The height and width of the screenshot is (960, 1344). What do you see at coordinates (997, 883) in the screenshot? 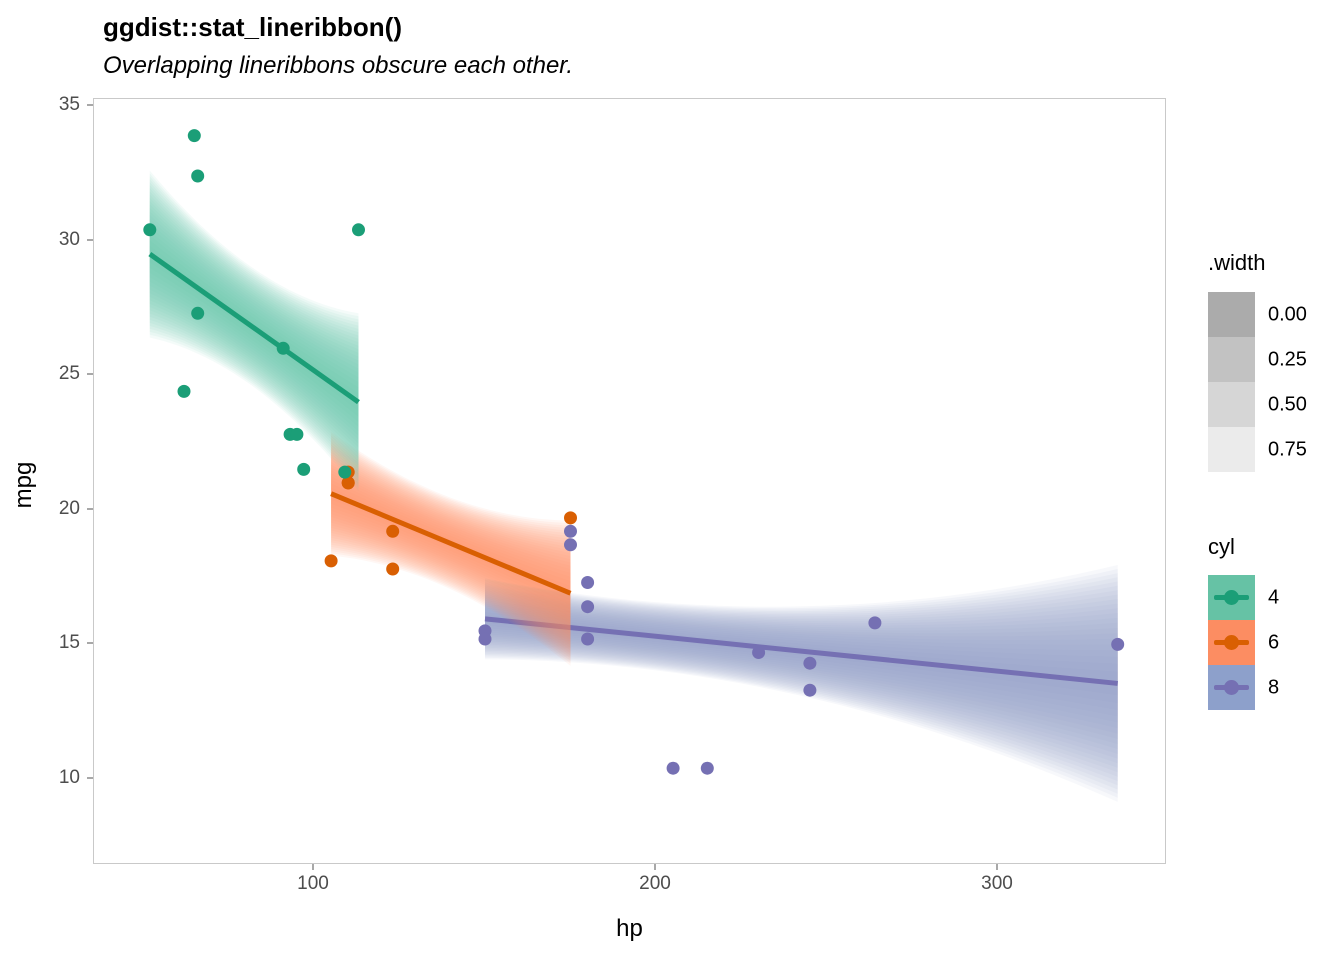
I see `x-tick-label: 300` at bounding box center [997, 883].